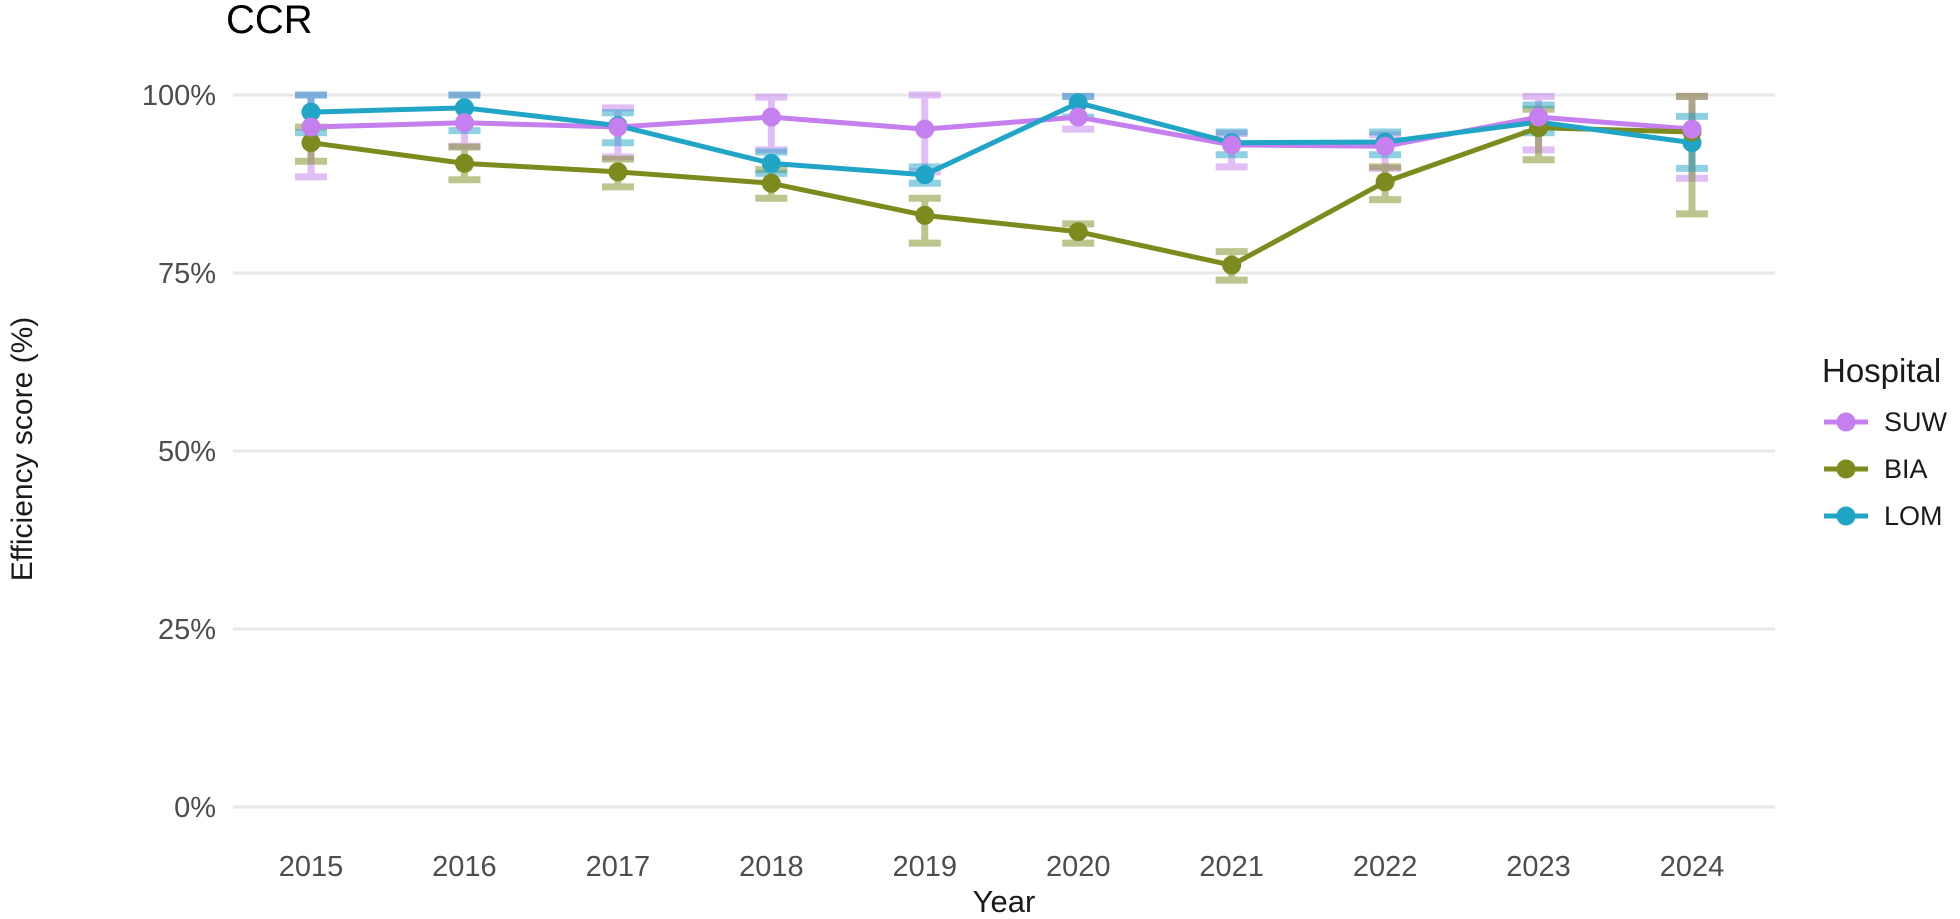 Image resolution: width=1960 pixels, height=919 pixels. Describe the element at coordinates (1539, 117) in the screenshot. I see `data-point-SUW-2023` at that location.